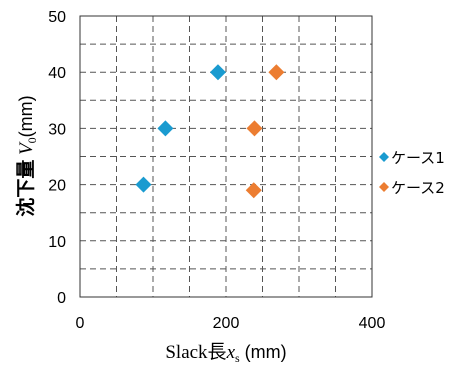 The width and height of the screenshot is (454, 367). Describe the element at coordinates (61, 298) in the screenshot. I see `y-tick-label: 0` at that location.